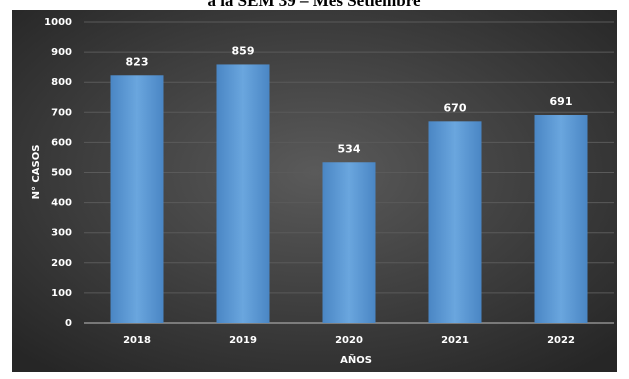  Describe the element at coordinates (61, 293) in the screenshot. I see `y-tick-label: 100` at that location.